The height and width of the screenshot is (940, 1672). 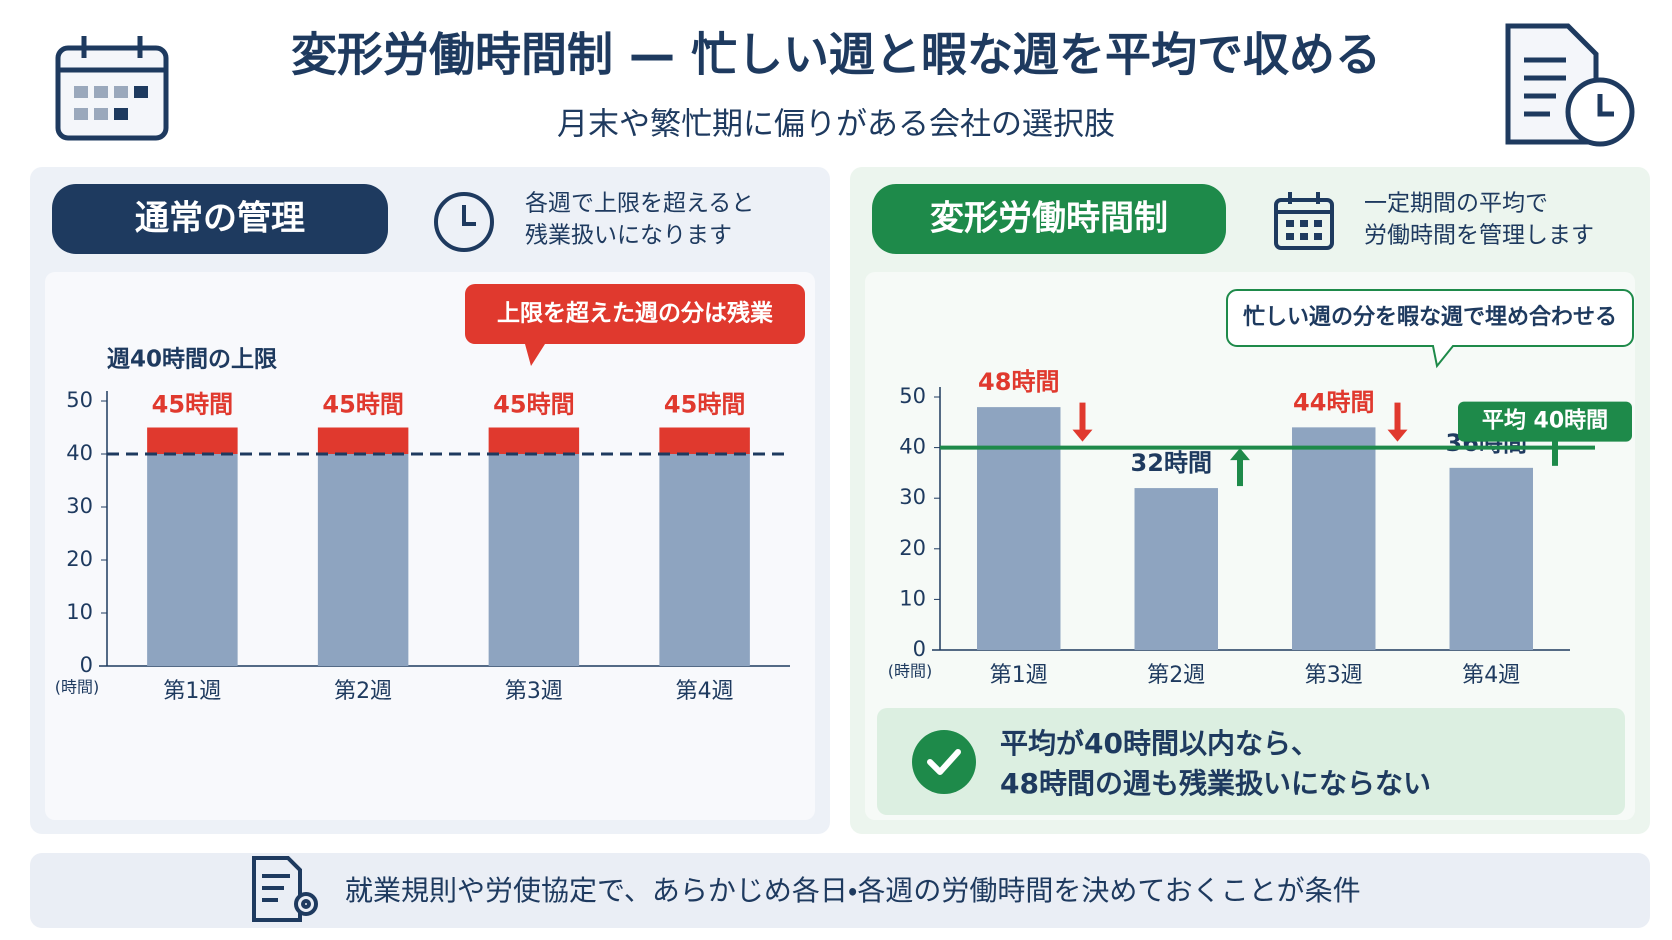 What do you see at coordinates (836, 125) in the screenshot?
I see `subtitle: 月末や繁忙期に偏りがある会社の選択肢` at bounding box center [836, 125].